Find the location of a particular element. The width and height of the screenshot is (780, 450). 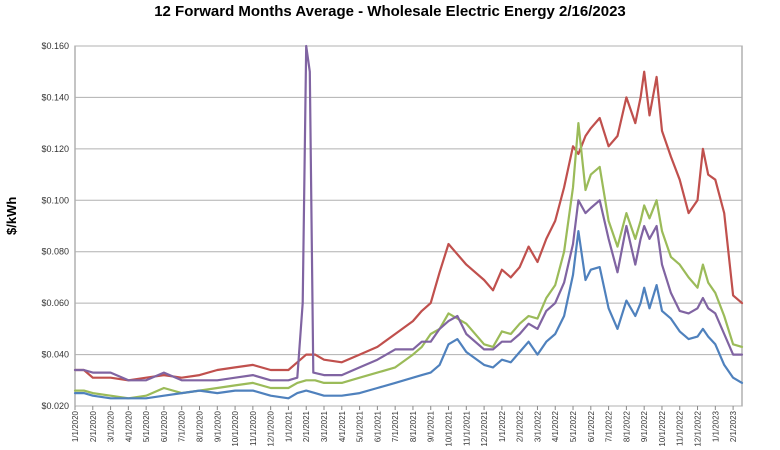

x-tick-label: 2/1/2022 is located at coordinates (520, 426).